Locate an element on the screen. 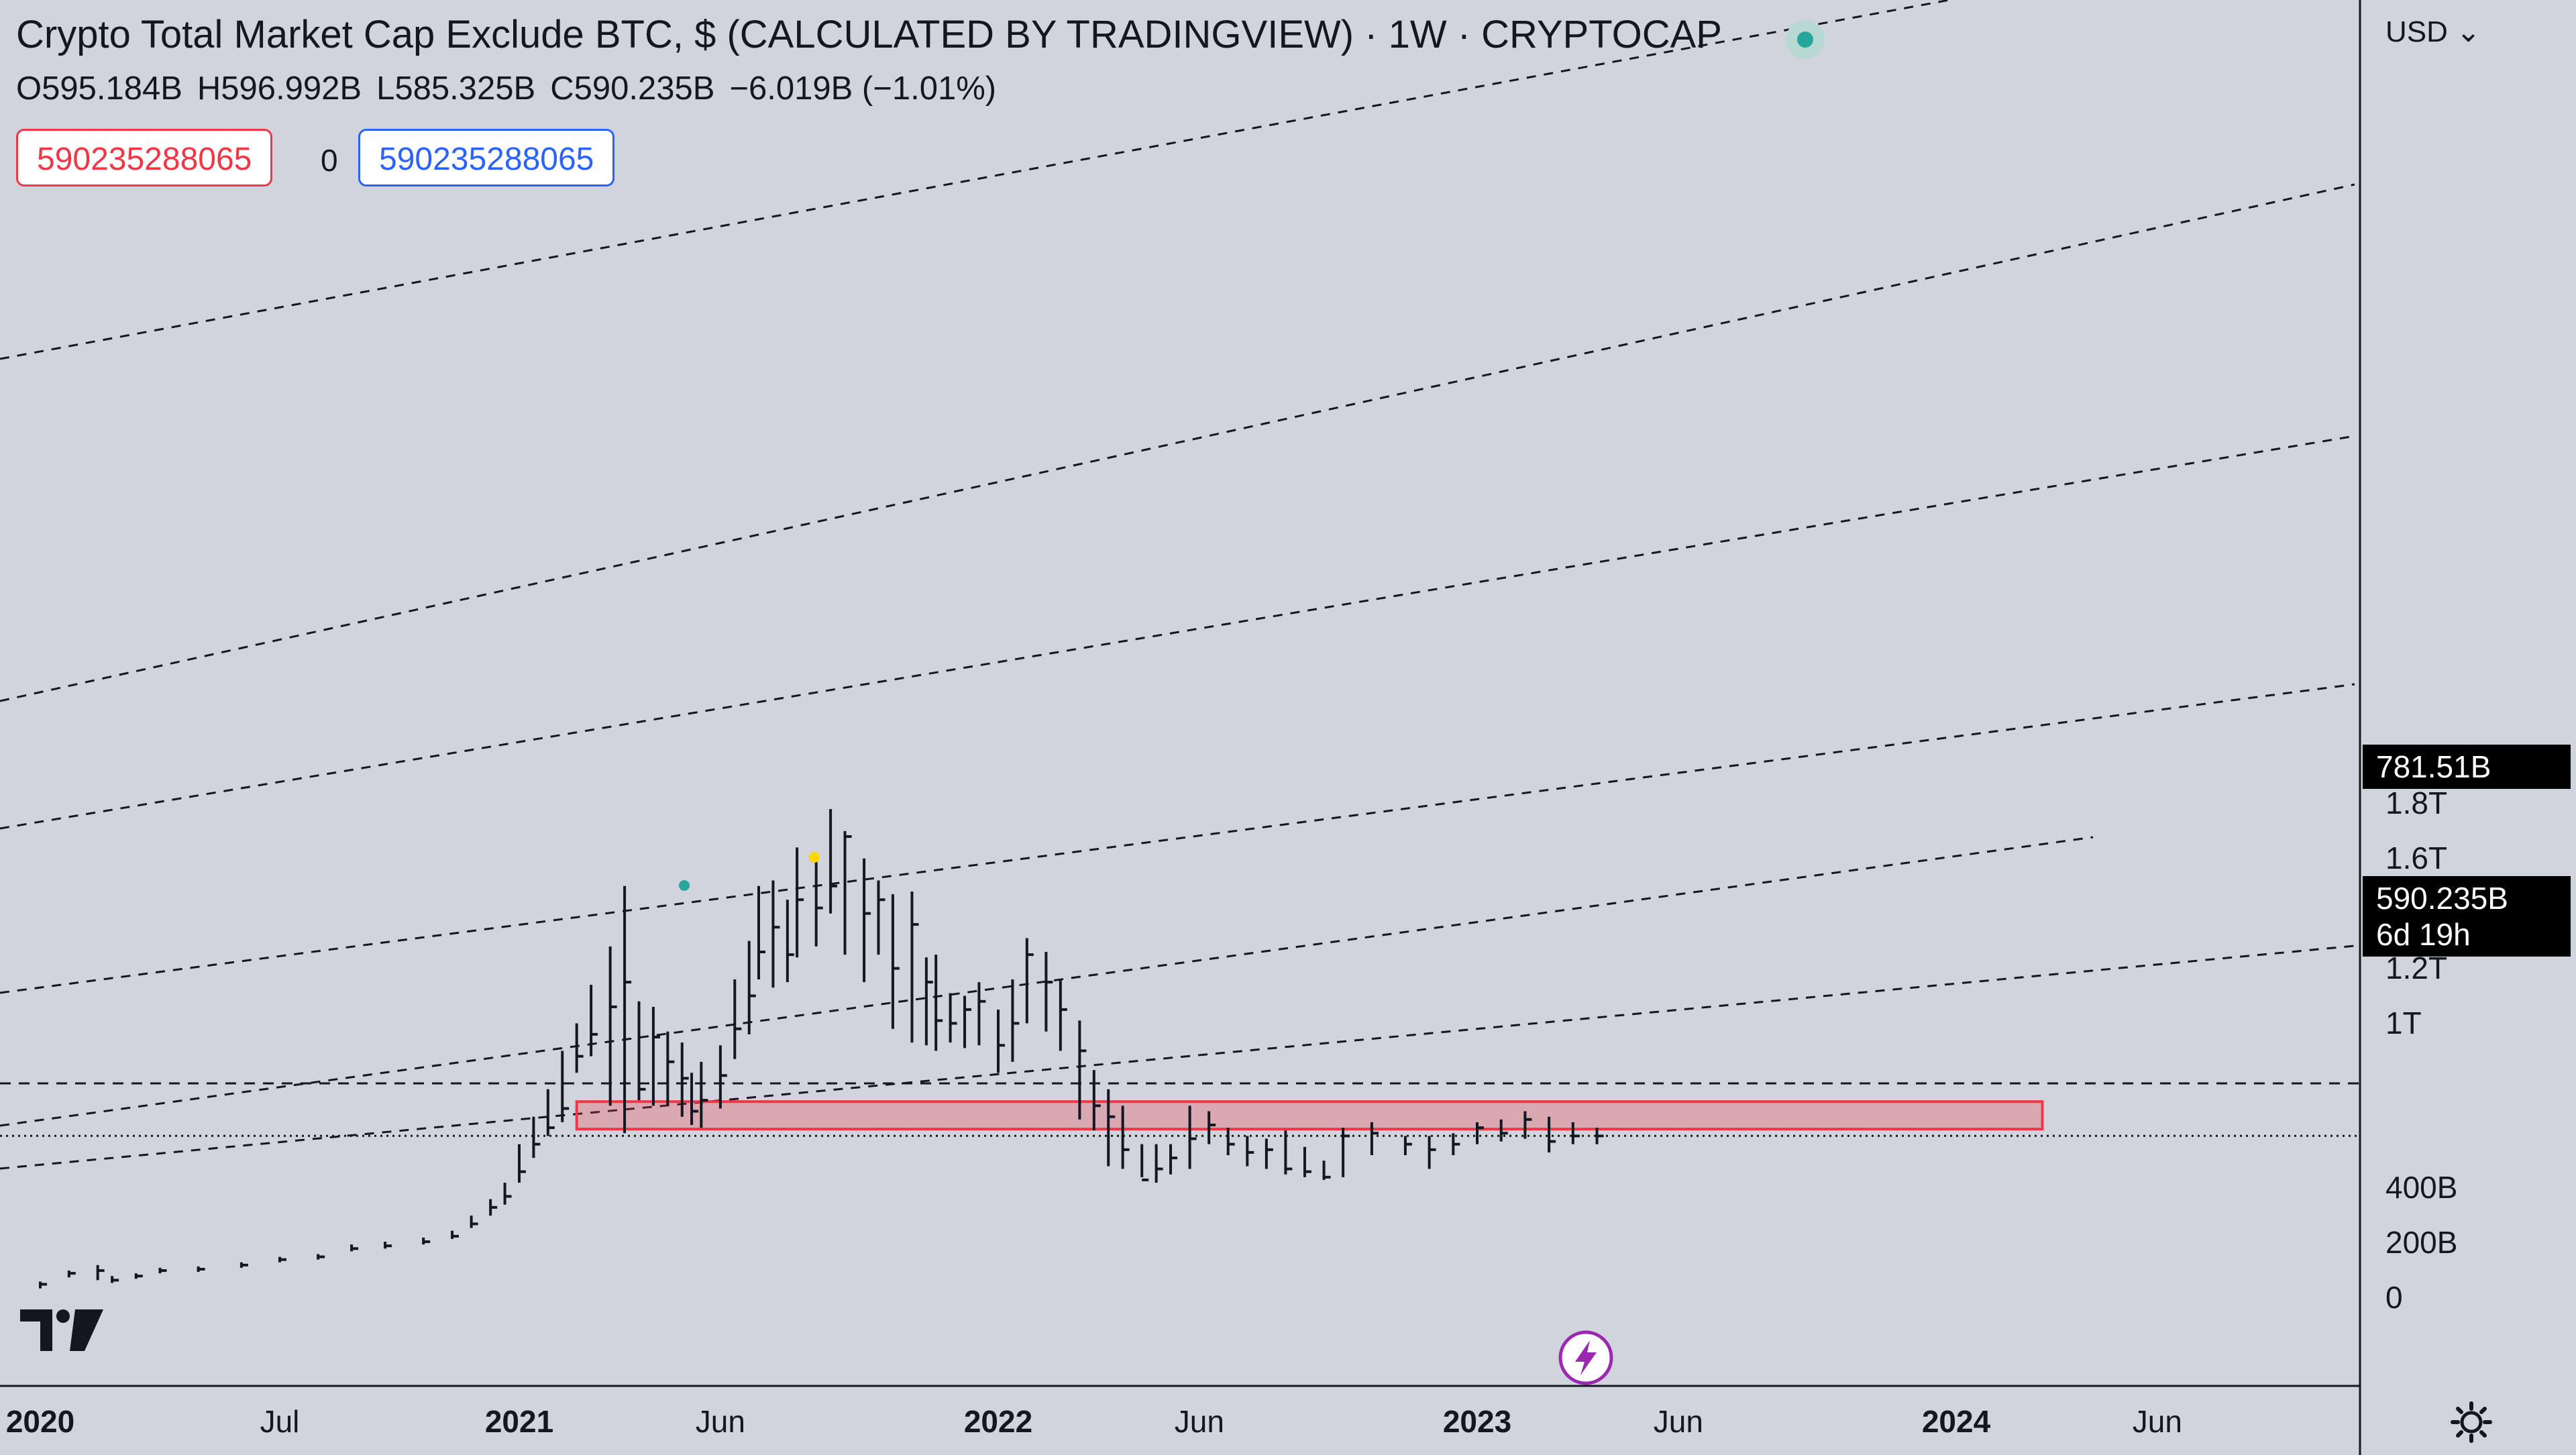 Image resolution: width=2576 pixels, height=1455 pixels. chevron-down-icon: ⌄ is located at coordinates (2468, 31).